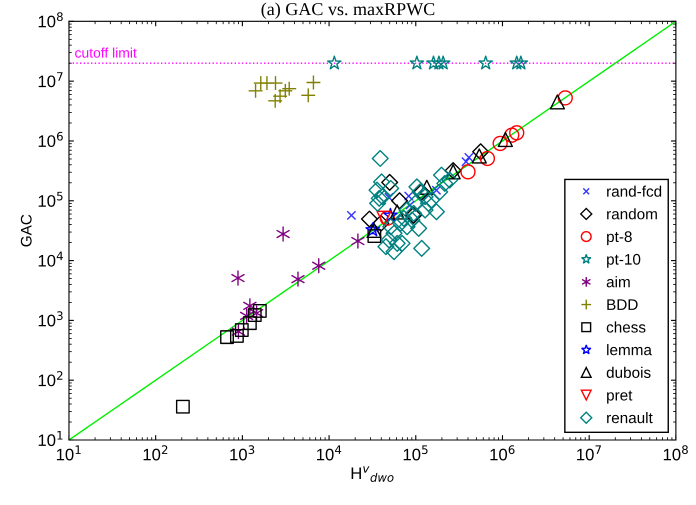 This screenshot has height=505, width=696. What do you see at coordinates (68, 452) in the screenshot?
I see `x-tick-label: 10$^{1}$` at bounding box center [68, 452].